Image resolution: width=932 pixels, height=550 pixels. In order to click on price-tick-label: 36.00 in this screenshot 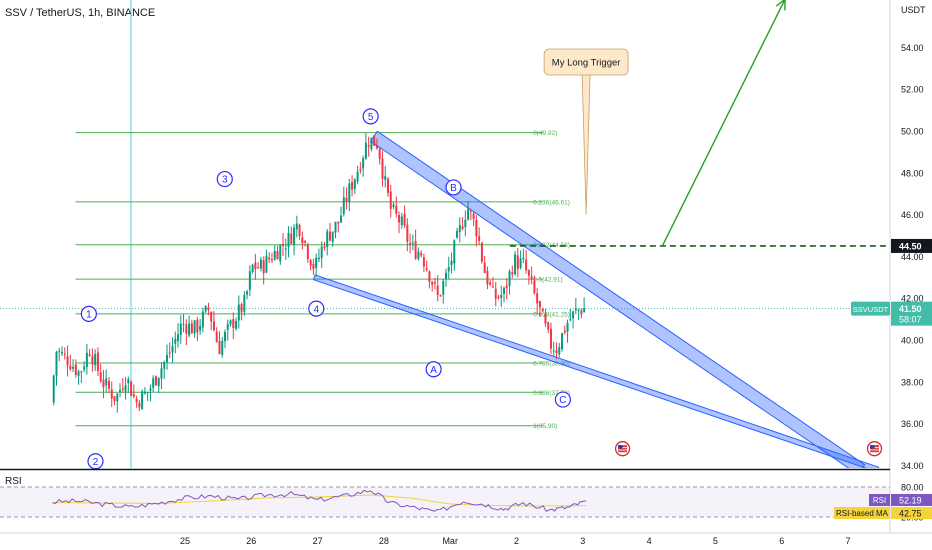, I will do `click(912, 424)`.